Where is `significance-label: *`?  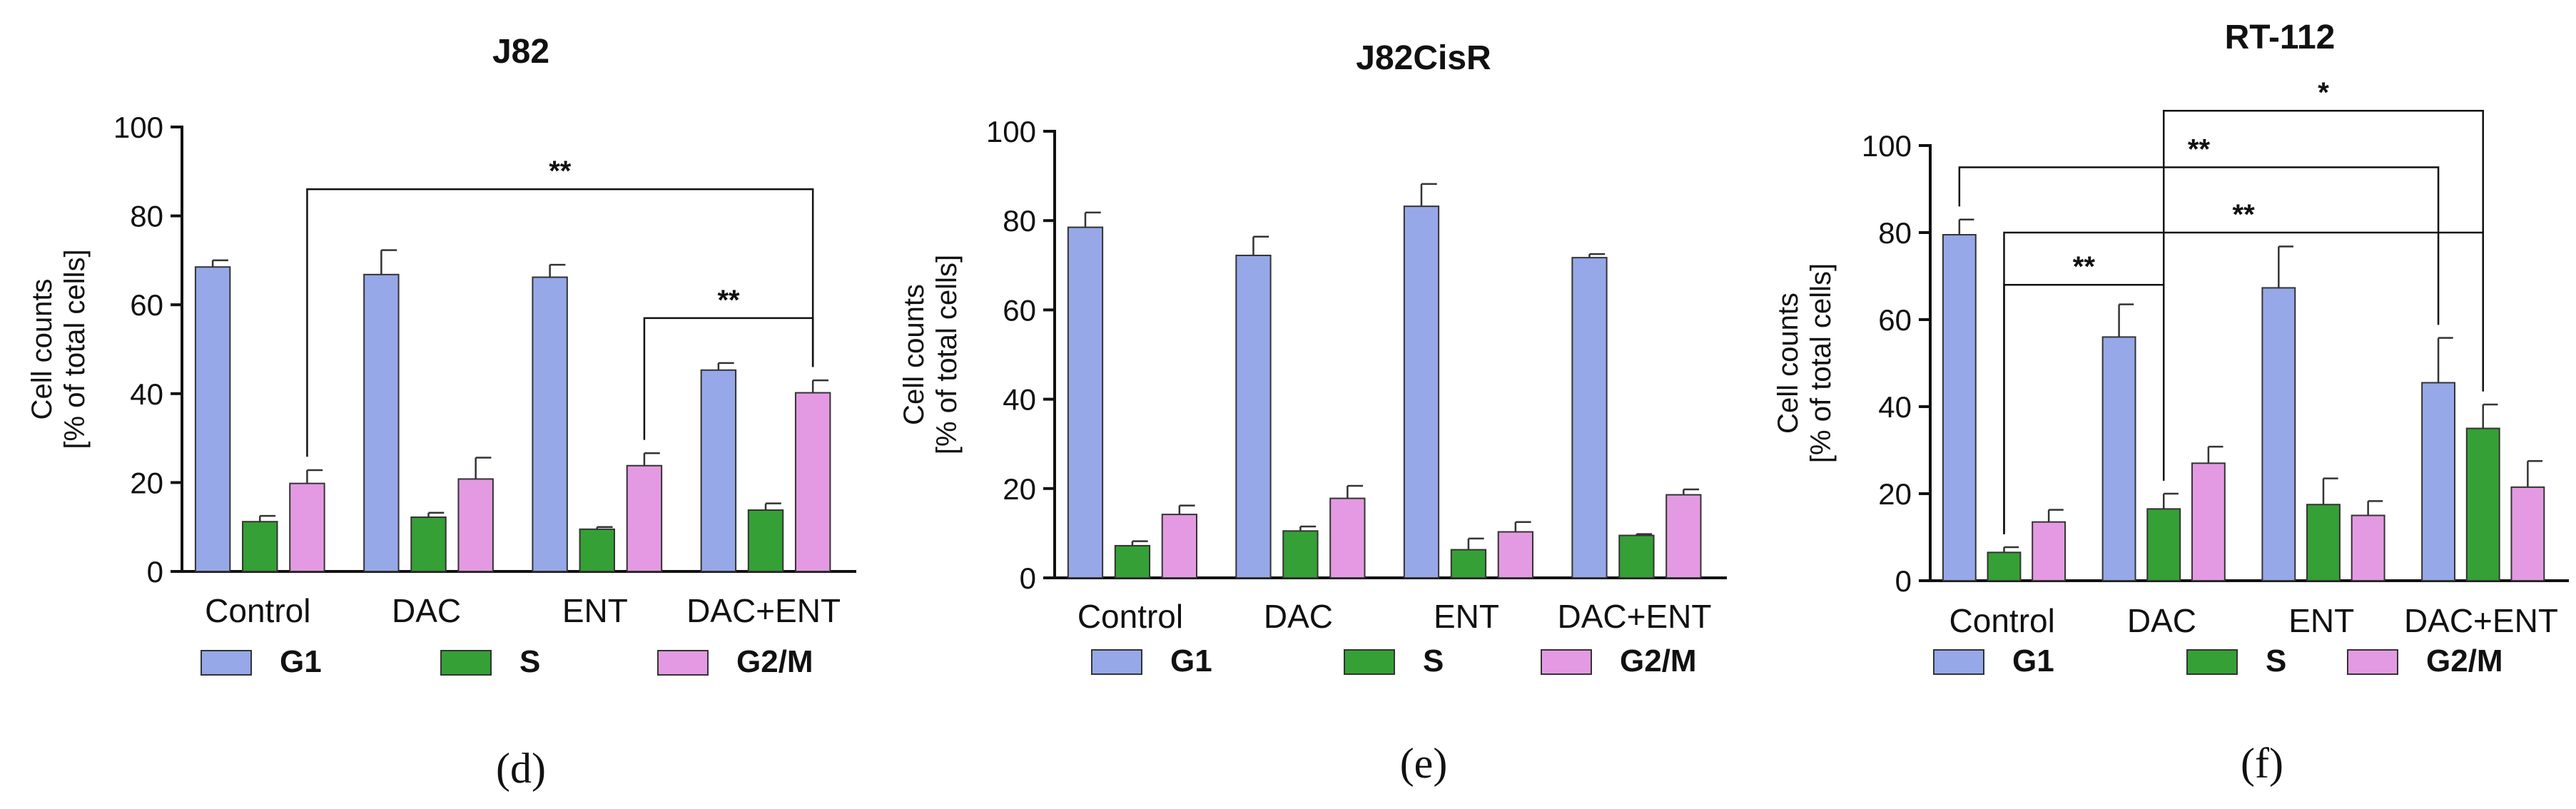
significance-label: * is located at coordinates (2323, 92).